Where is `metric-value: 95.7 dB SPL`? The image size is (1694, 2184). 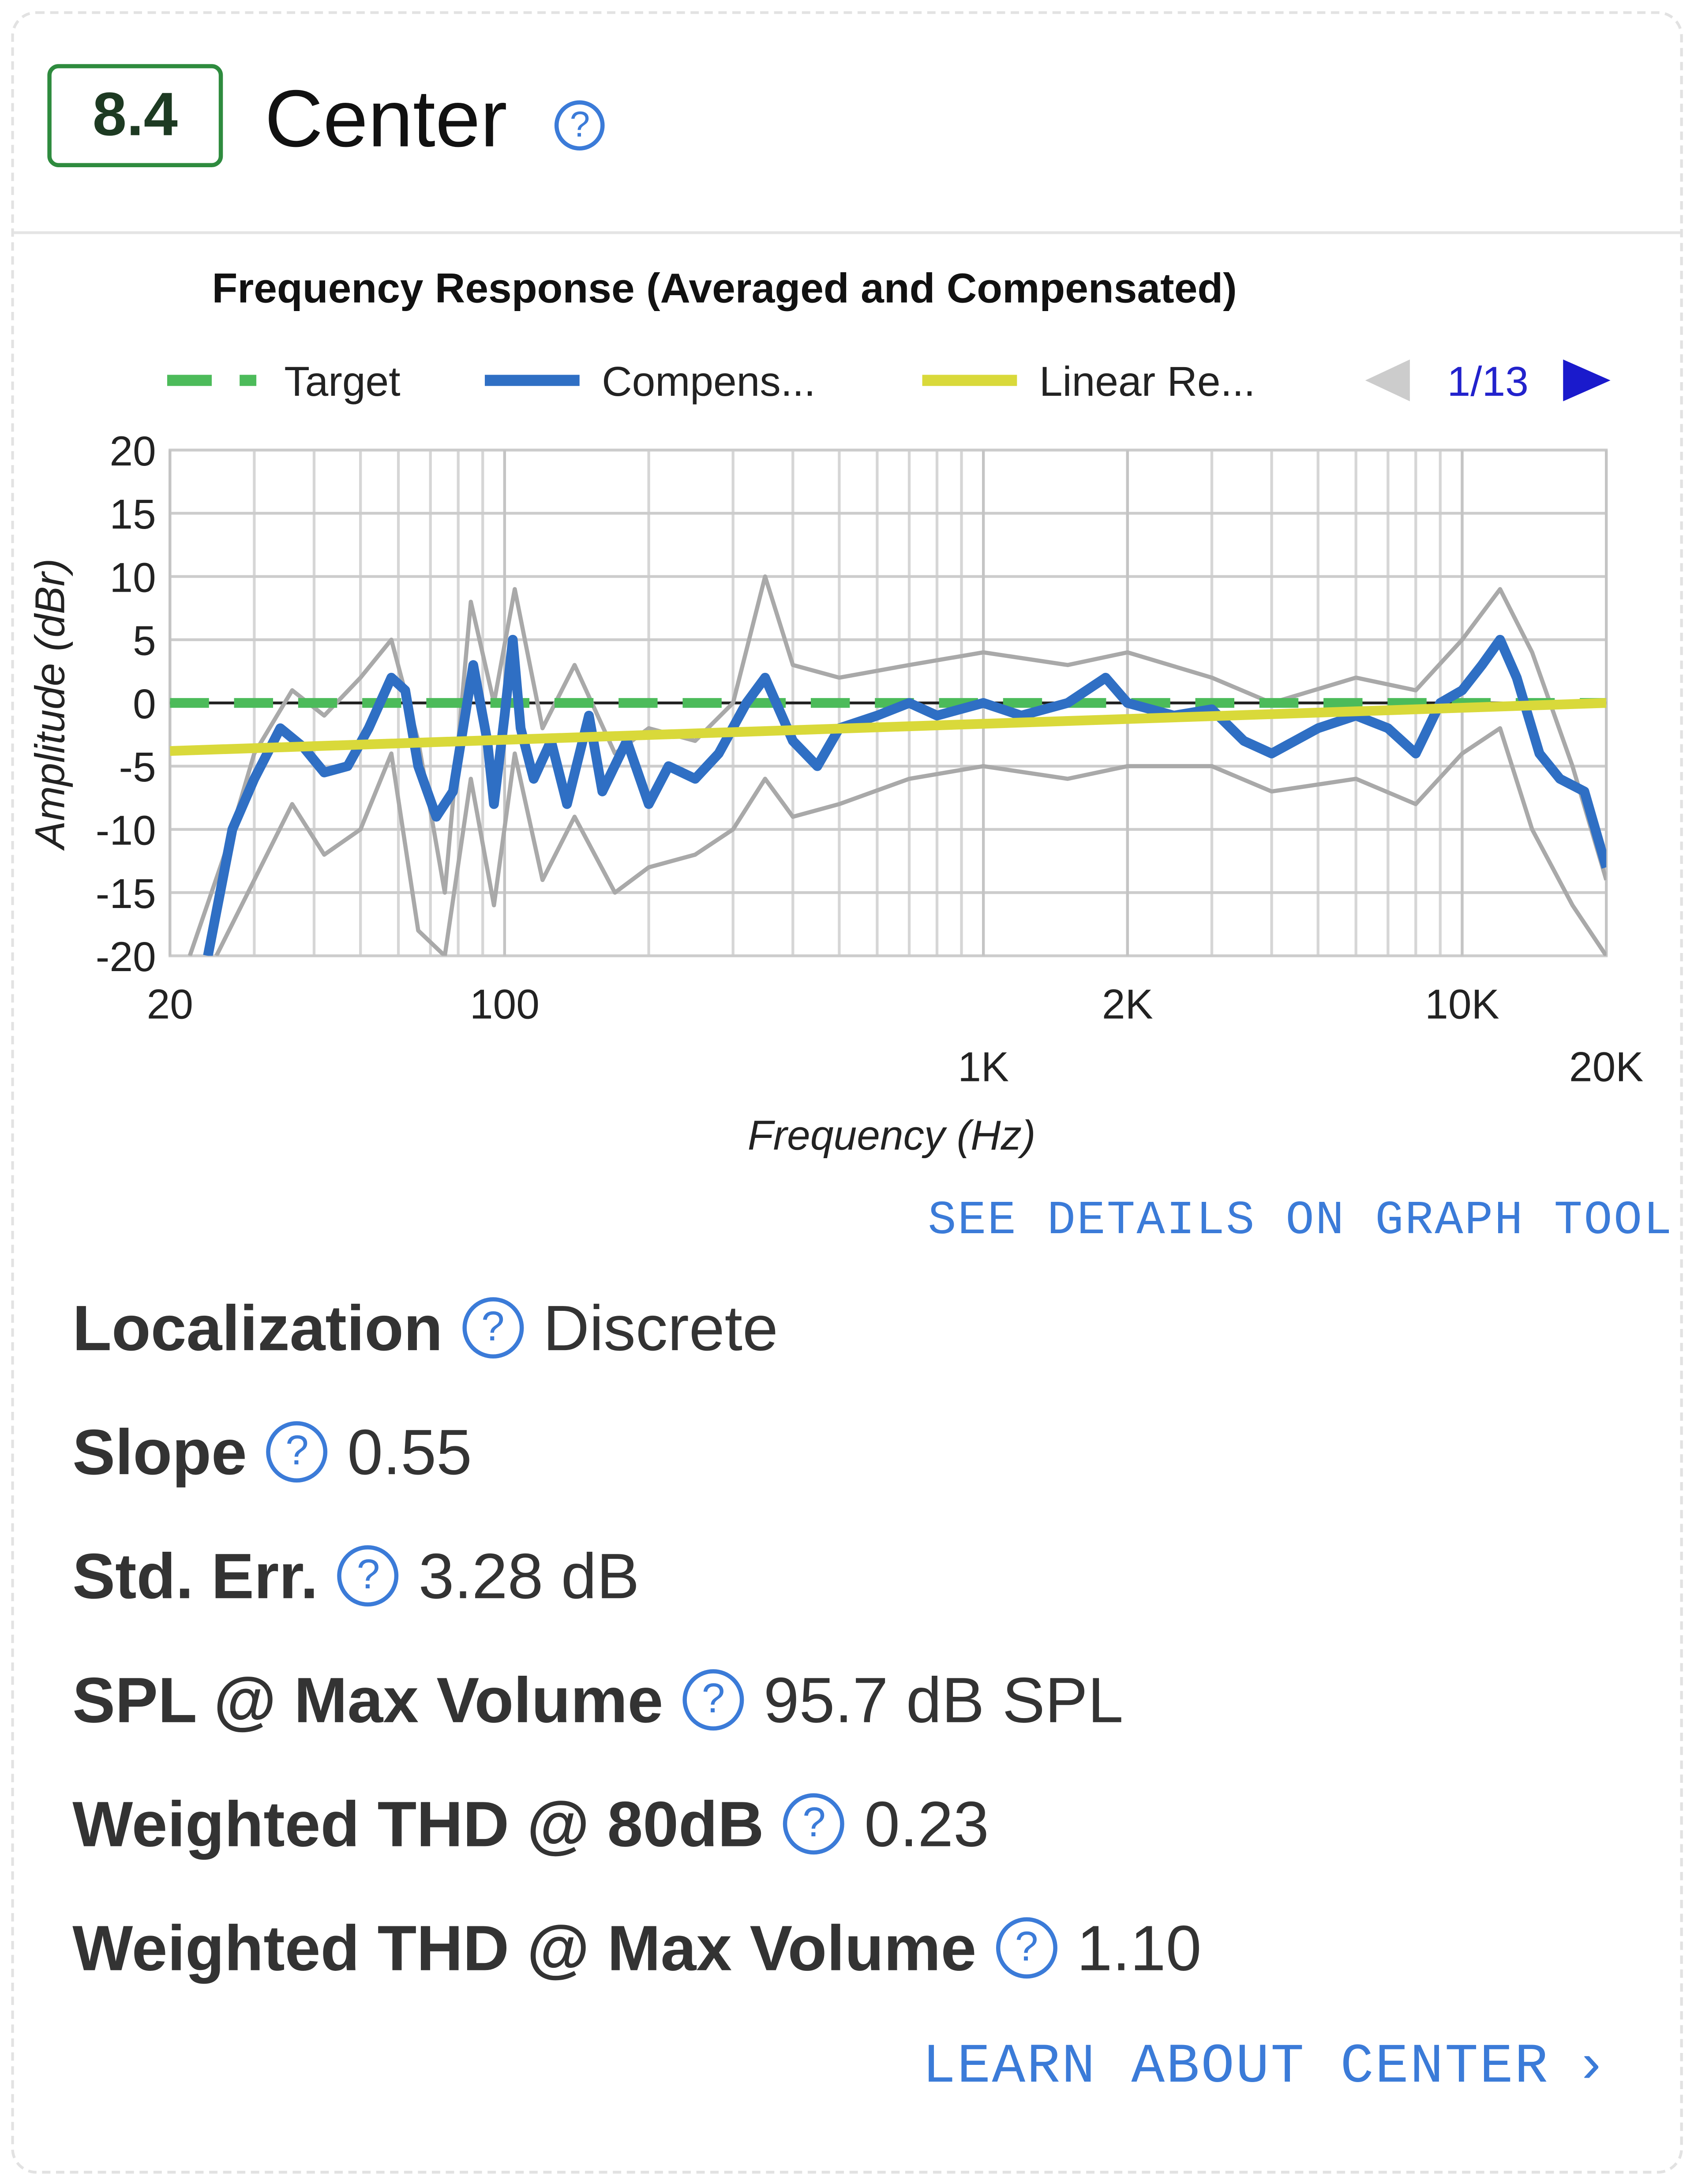
metric-value: 95.7 dB SPL is located at coordinates (944, 1699).